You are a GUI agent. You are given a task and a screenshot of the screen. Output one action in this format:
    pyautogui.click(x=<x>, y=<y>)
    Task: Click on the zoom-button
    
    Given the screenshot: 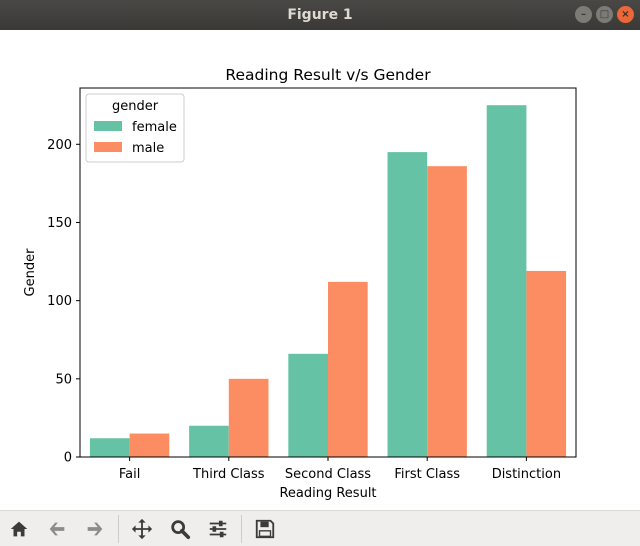 What is the action you would take?
    pyautogui.click(x=180, y=529)
    